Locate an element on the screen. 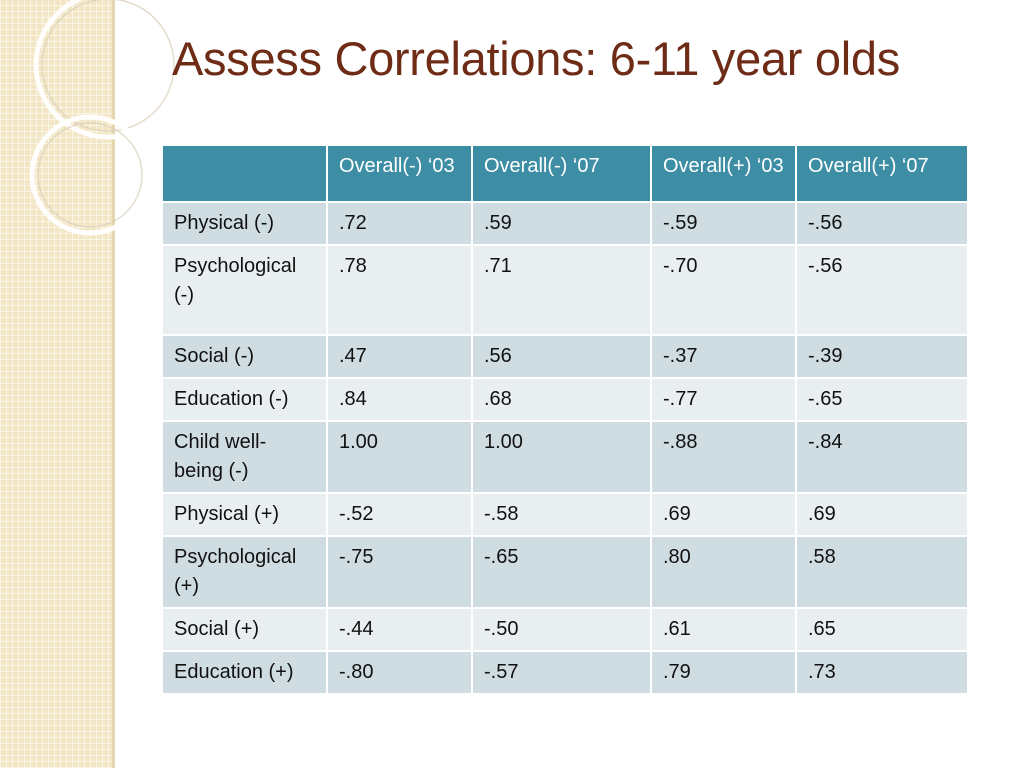 The height and width of the screenshot is (768, 1024). side-band-edge is located at coordinates (113, 384).